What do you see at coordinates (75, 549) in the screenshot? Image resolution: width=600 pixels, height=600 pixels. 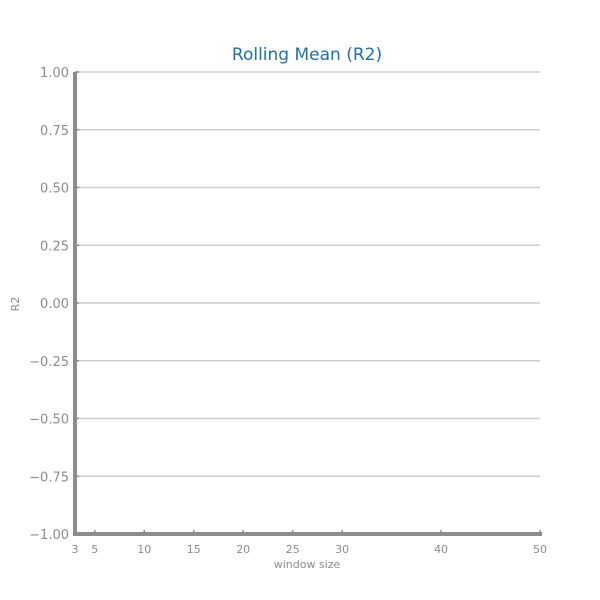 I see `x-tick-label: 3` at bounding box center [75, 549].